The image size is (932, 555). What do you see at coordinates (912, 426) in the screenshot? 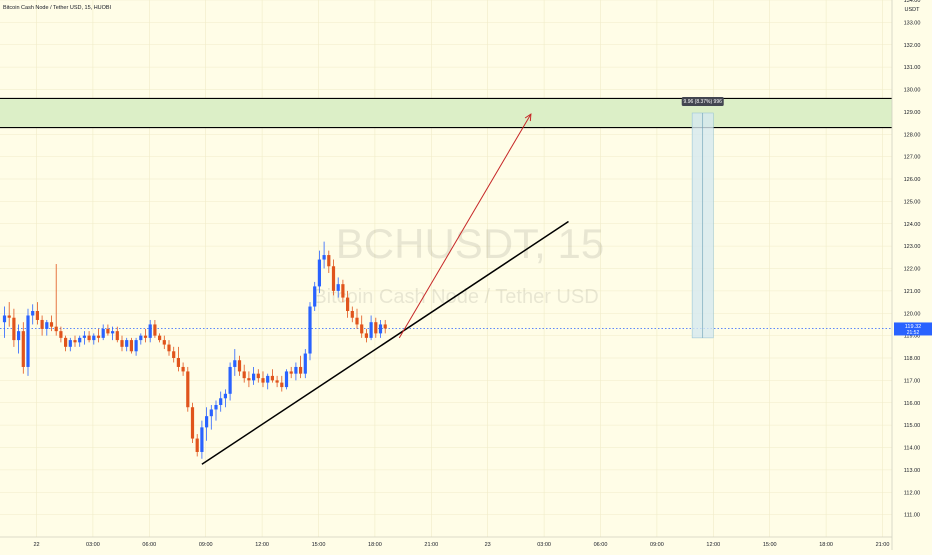
I see `y-tick-label: 115.00` at bounding box center [912, 426].